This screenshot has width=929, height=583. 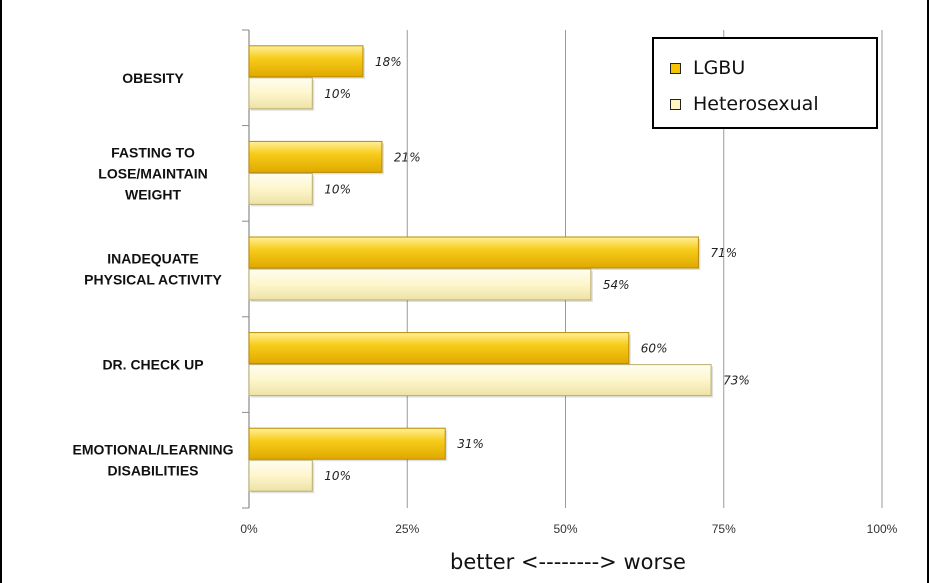 What do you see at coordinates (723, 253) in the screenshot?
I see `data-label-lgbu-2: 71%` at bounding box center [723, 253].